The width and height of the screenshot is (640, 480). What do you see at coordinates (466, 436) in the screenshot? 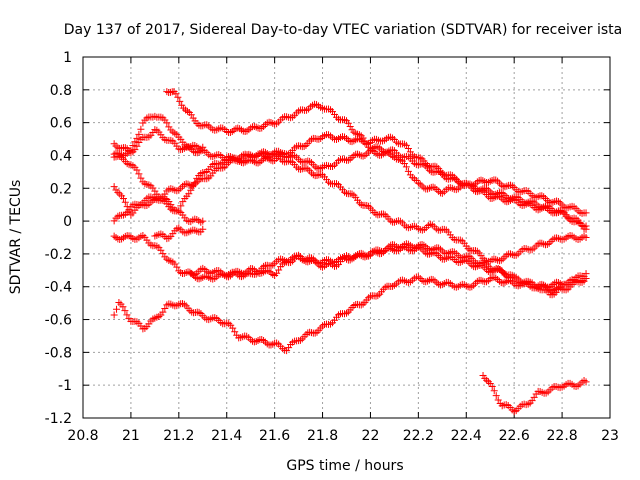
I see `x-tick-label: 22.4` at bounding box center [466, 436].